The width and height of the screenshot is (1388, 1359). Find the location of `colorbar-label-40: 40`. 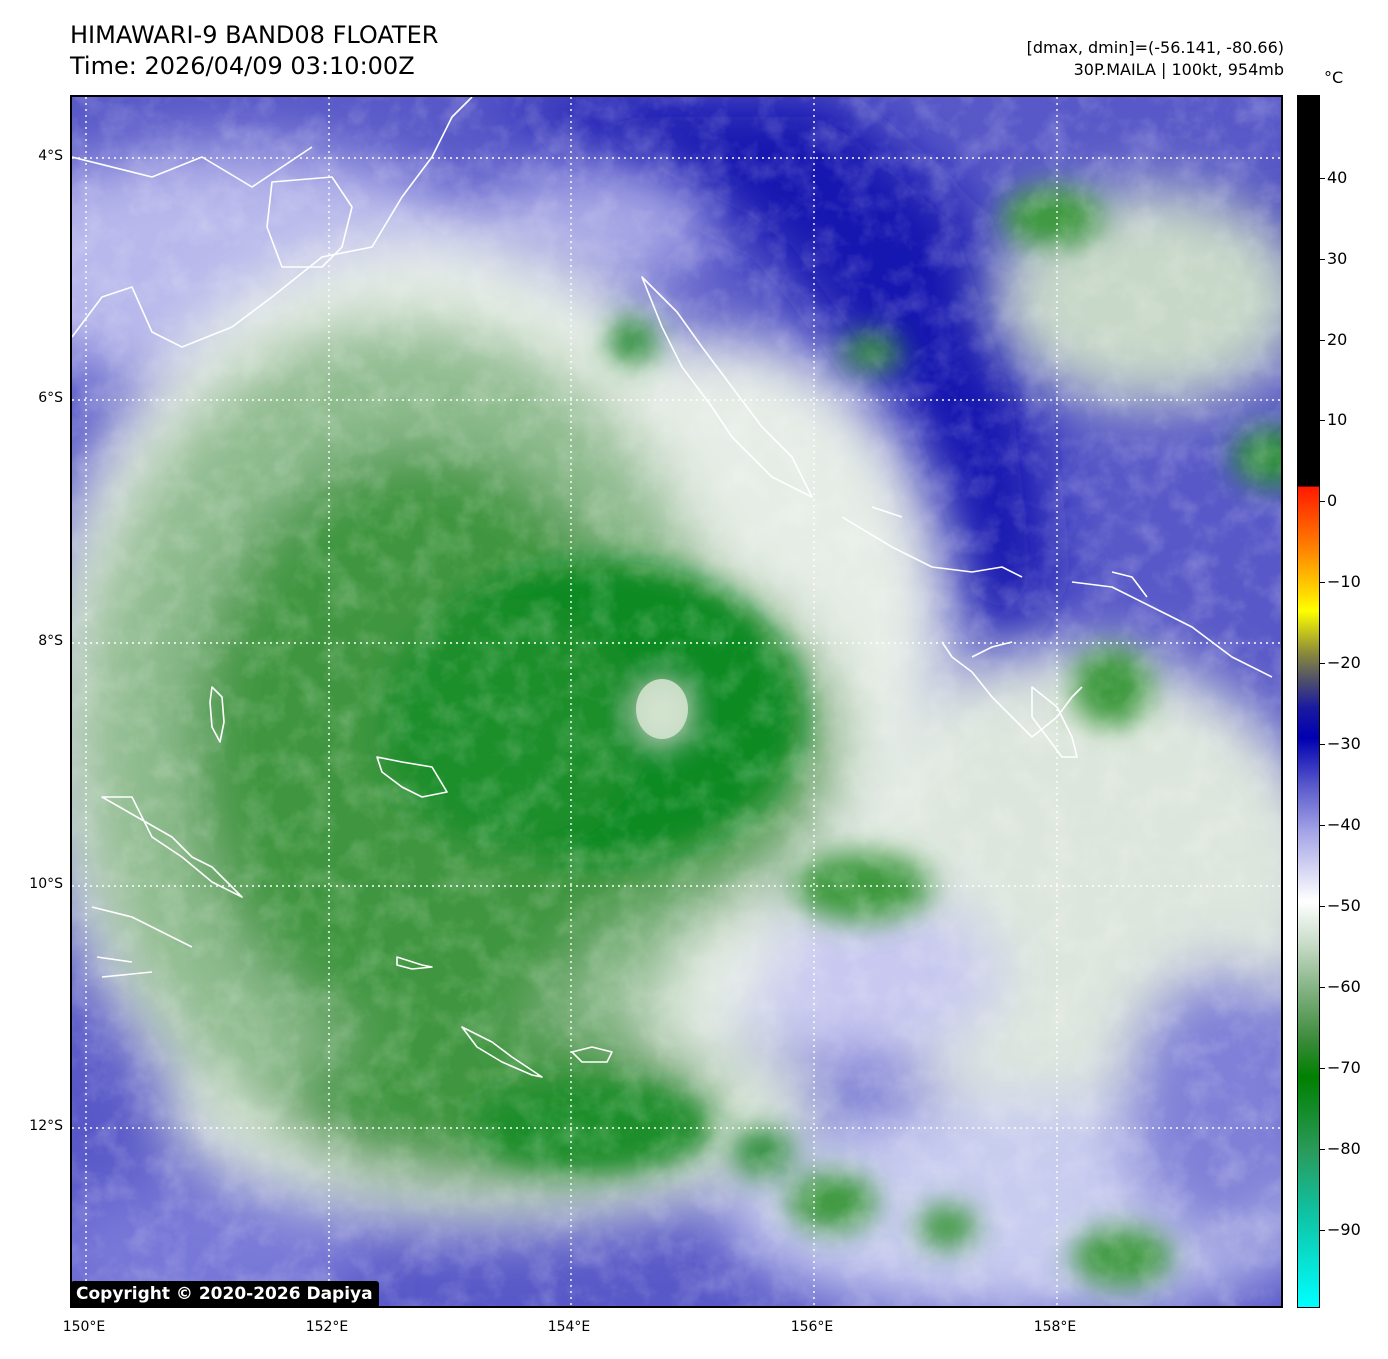

colorbar-label-40: 40 is located at coordinates (1337, 177).